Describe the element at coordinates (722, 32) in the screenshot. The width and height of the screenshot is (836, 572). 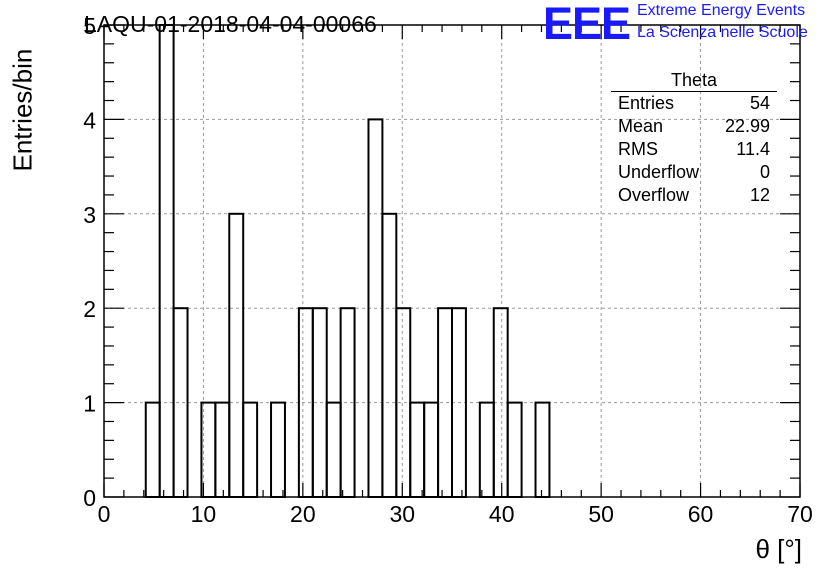
I see `logo-line-2: La Scienza nelle Scuole` at that location.